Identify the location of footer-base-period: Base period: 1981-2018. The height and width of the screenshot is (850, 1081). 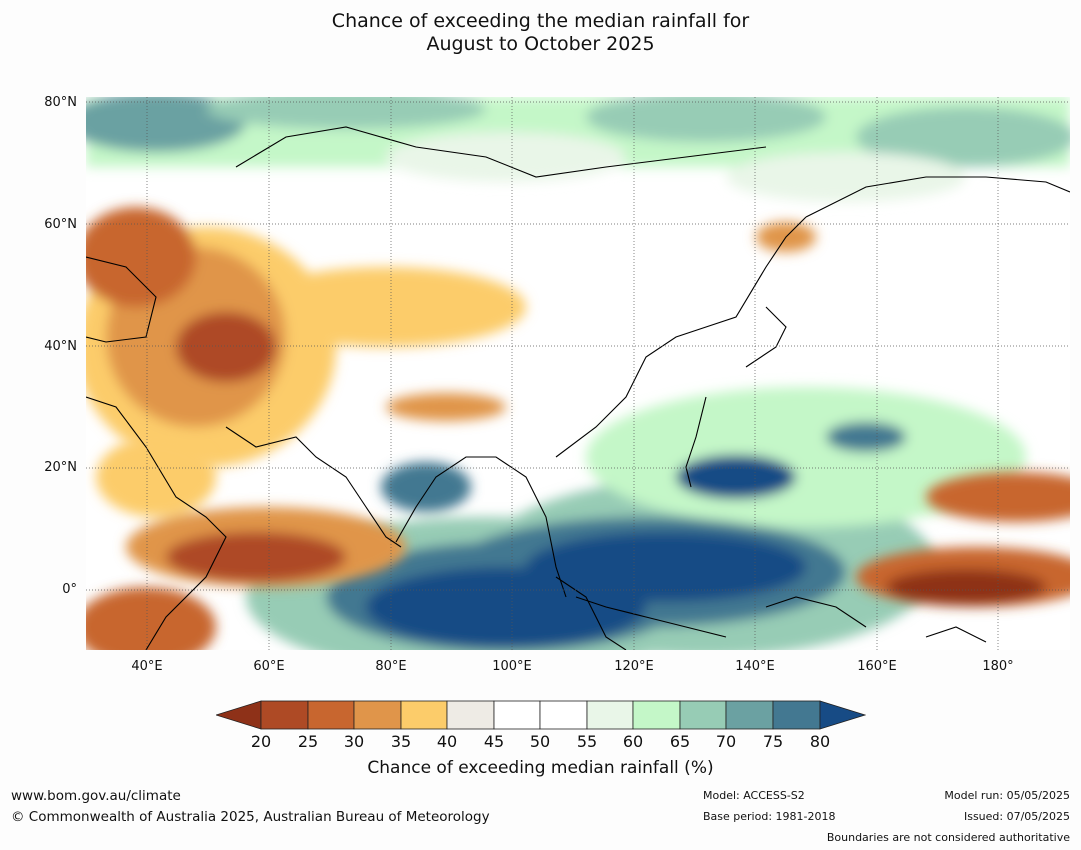
(769, 816).